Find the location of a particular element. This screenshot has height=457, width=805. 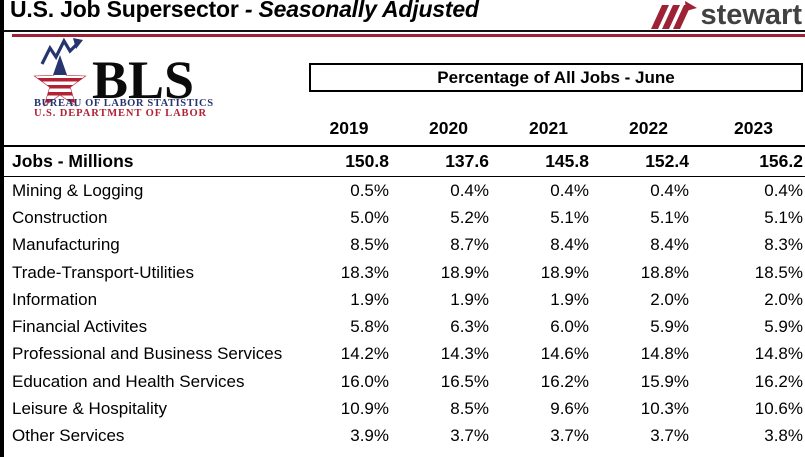

value-cell: 14.2% is located at coordinates (364, 354).